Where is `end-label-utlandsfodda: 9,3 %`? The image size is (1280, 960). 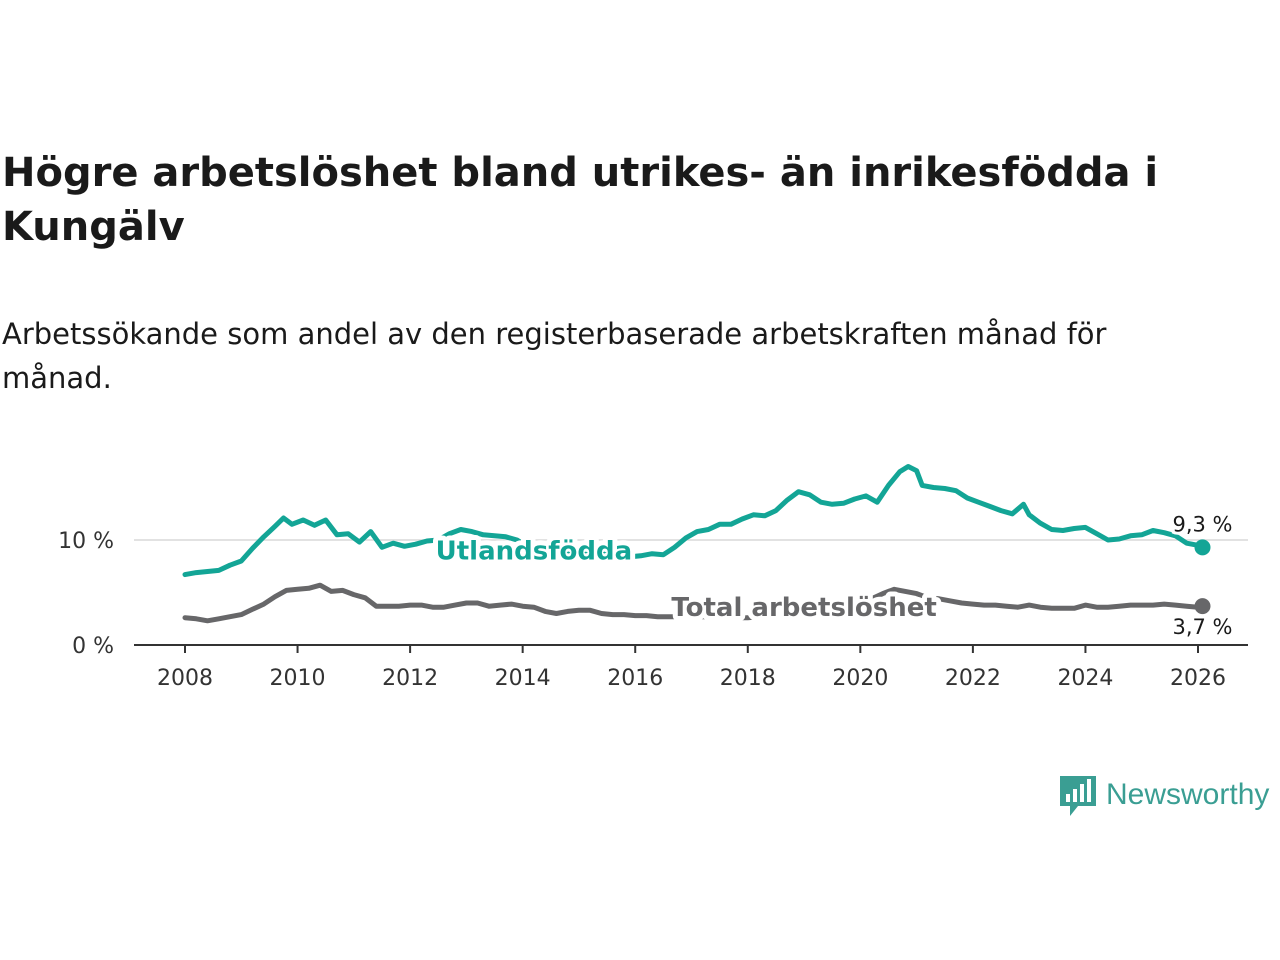
end-label-utlandsfodda: 9,3 % is located at coordinates (1202, 524).